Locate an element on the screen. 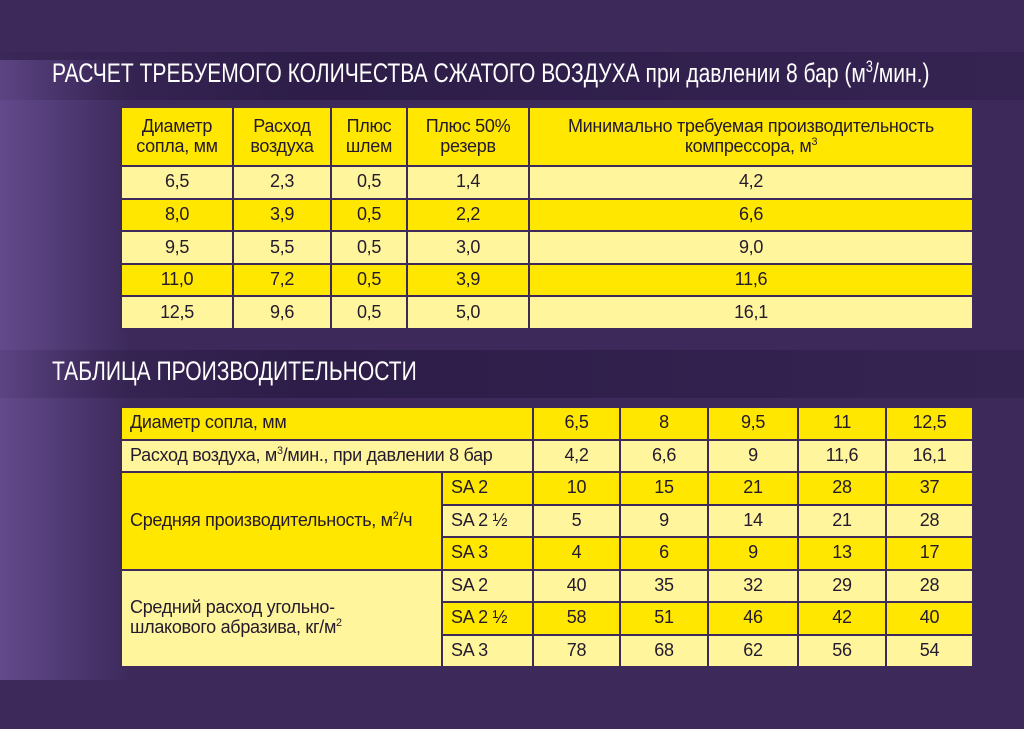 The height and width of the screenshot is (729, 1024). text: 21 is located at coordinates (753, 487).